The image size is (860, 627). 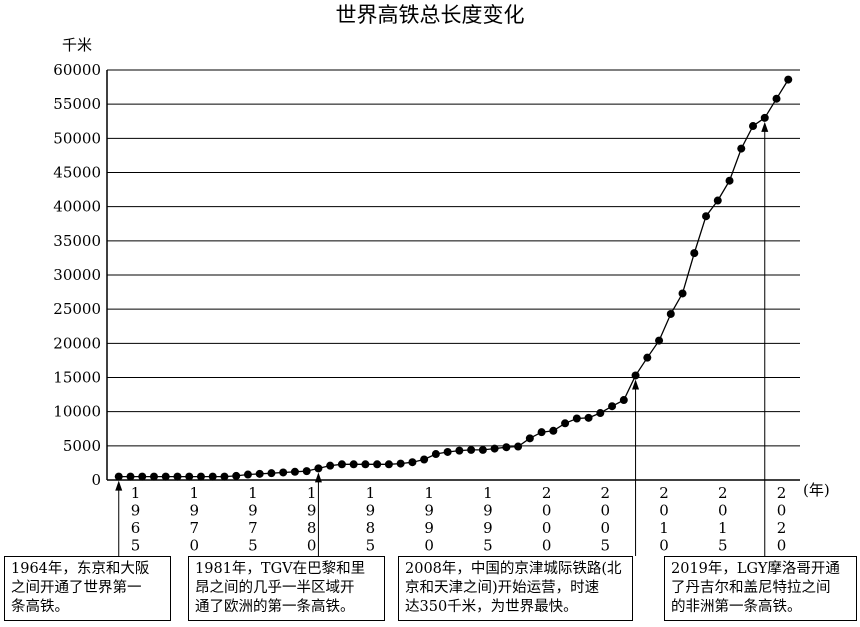 What do you see at coordinates (430, 15) in the screenshot?
I see `chart-title: 世界高铁总长度变化` at bounding box center [430, 15].